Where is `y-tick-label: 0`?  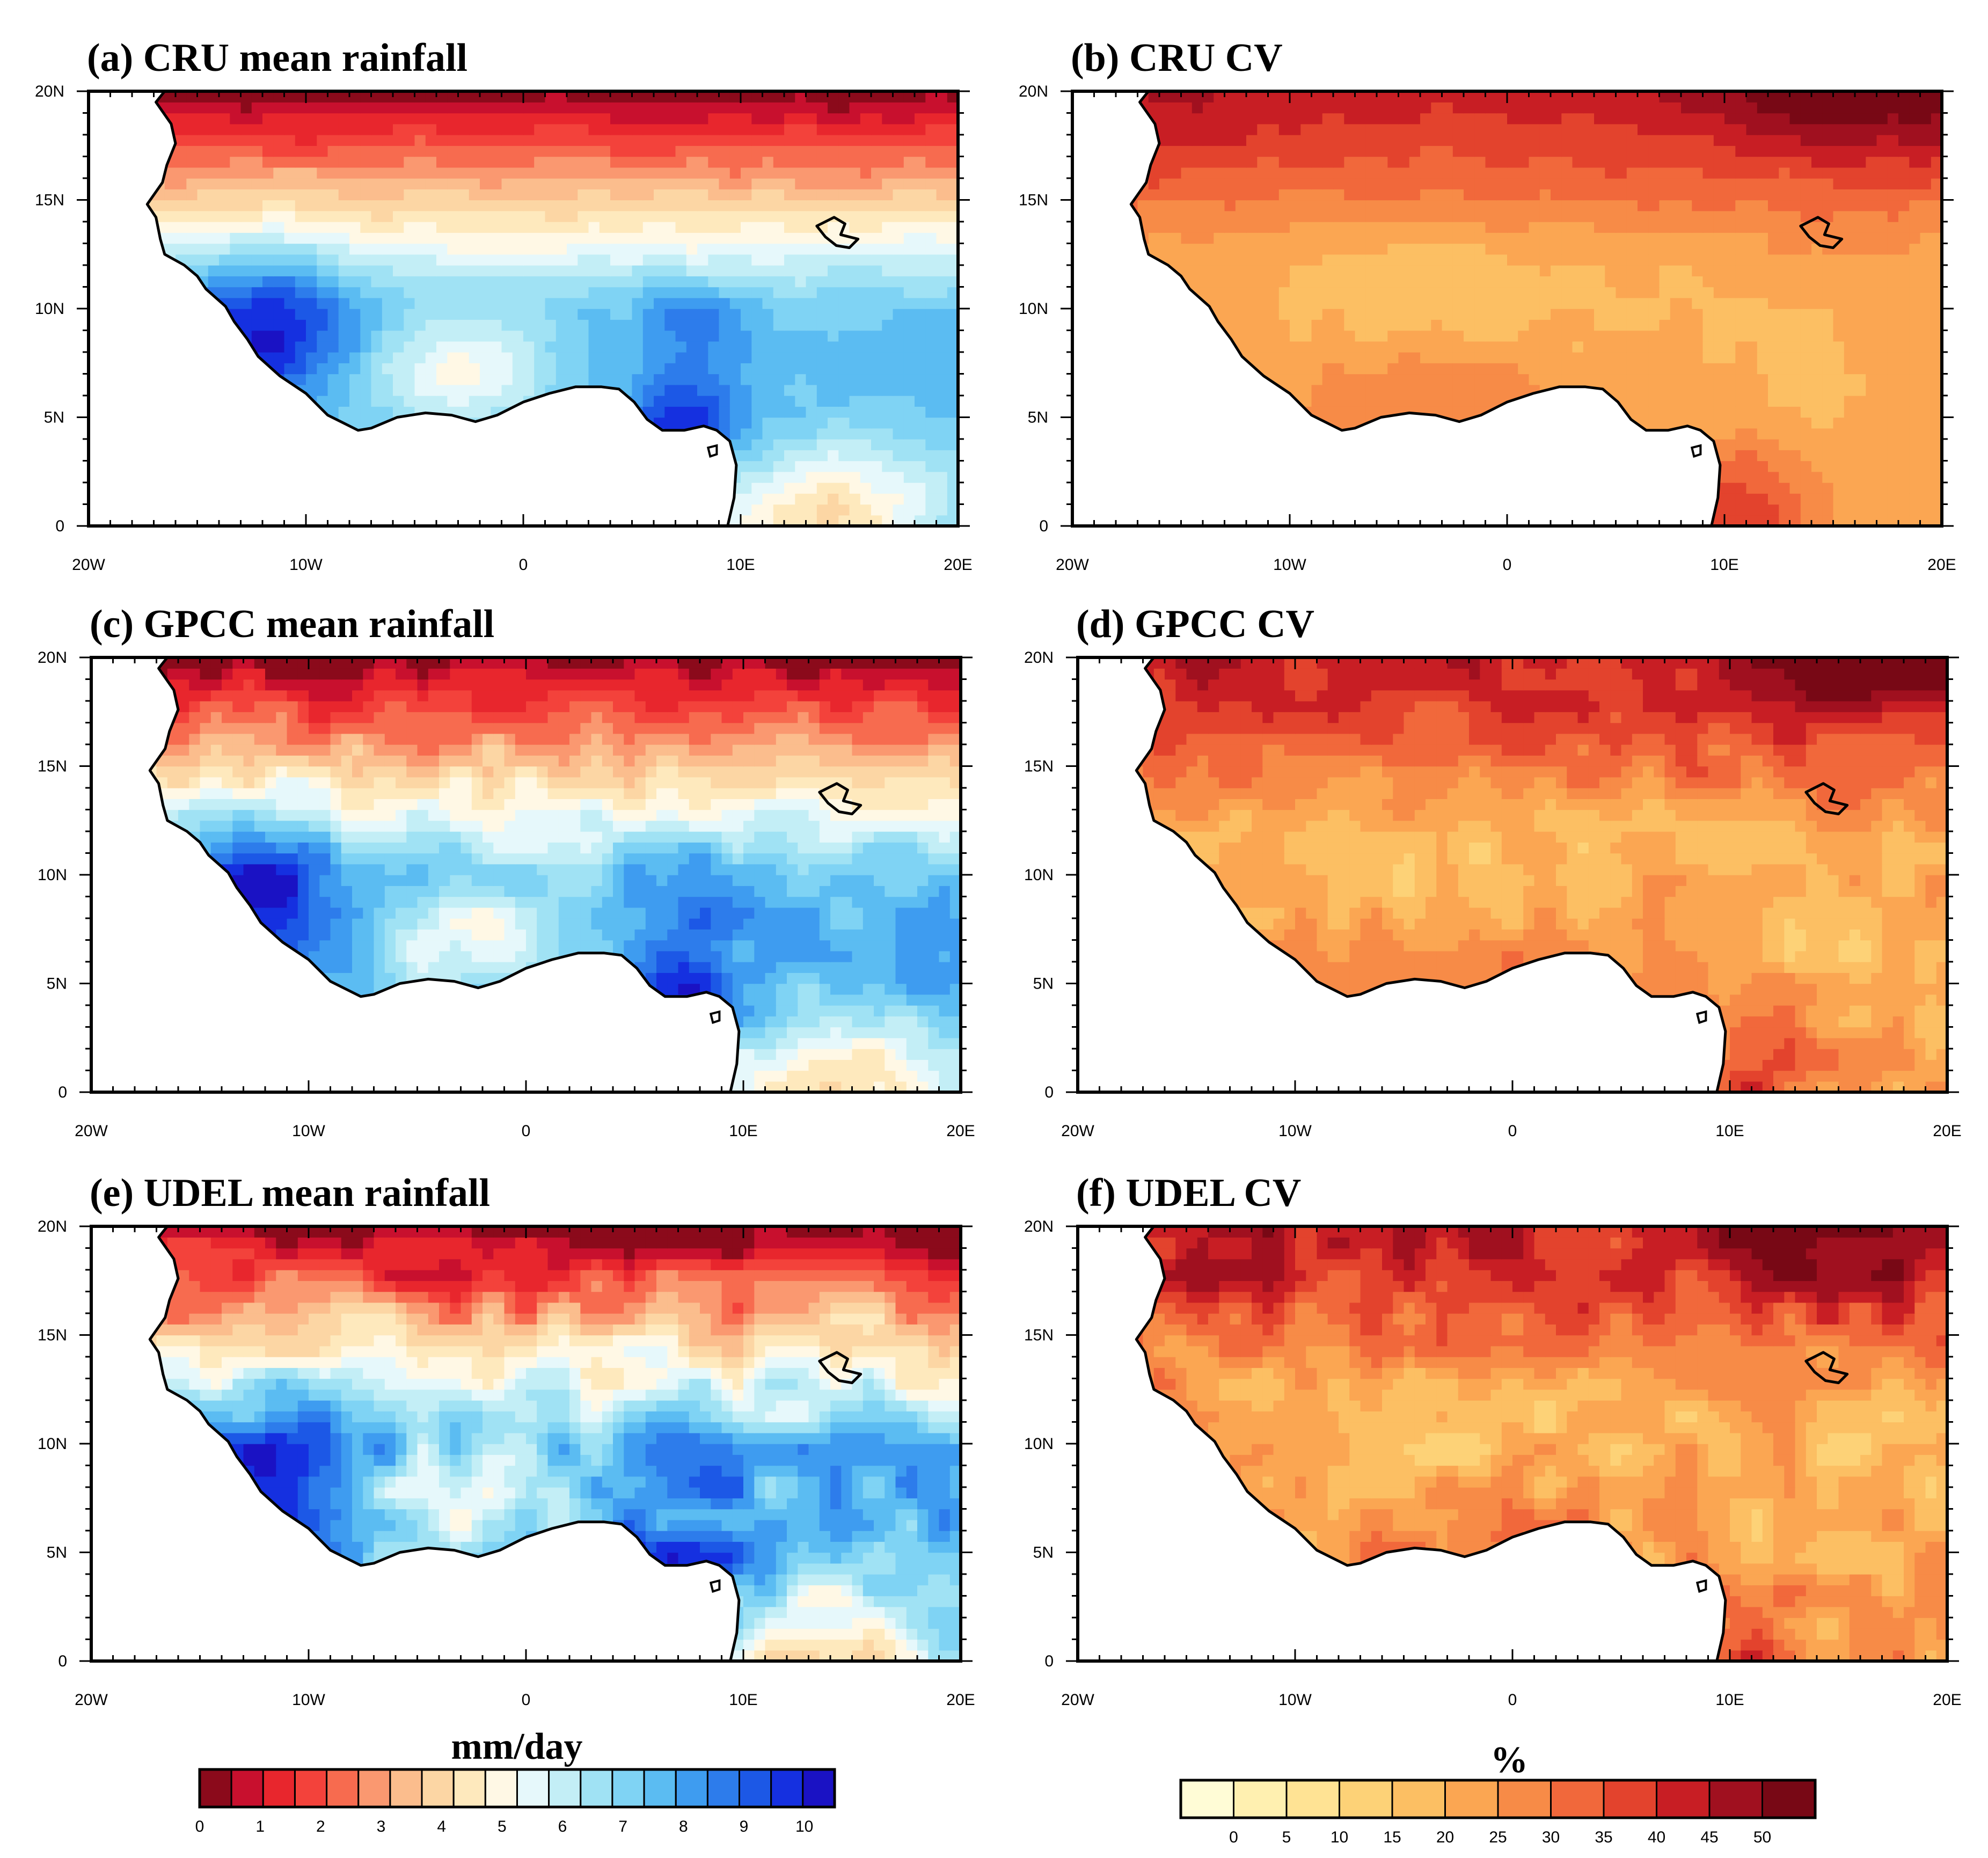
y-tick-label: 0 is located at coordinates (59, 526).